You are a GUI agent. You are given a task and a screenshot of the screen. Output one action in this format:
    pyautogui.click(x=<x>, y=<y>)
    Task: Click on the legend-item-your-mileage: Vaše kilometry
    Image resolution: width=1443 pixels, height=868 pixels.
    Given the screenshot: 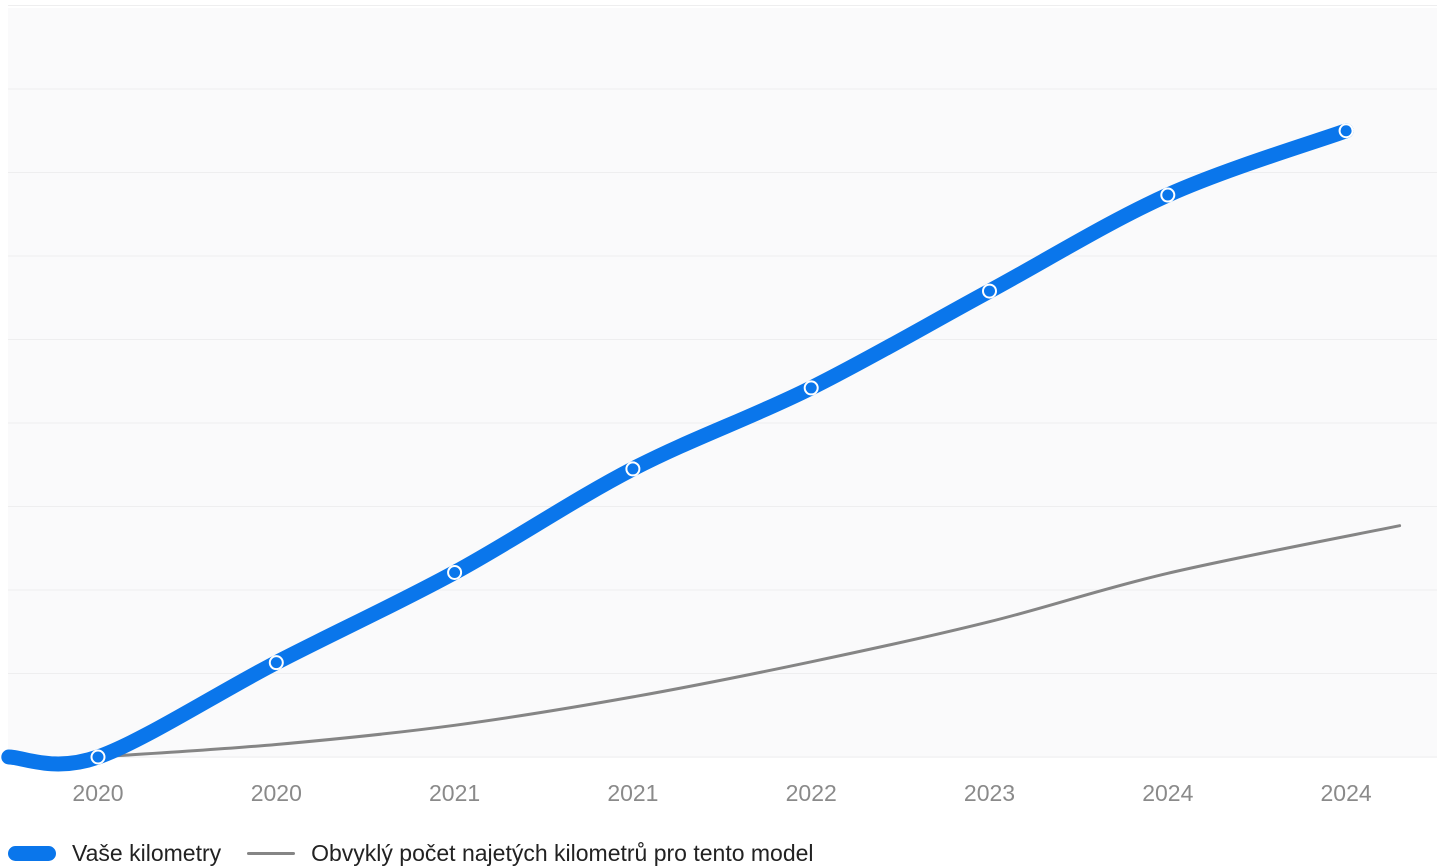 What is the action you would take?
    pyautogui.click(x=114, y=853)
    